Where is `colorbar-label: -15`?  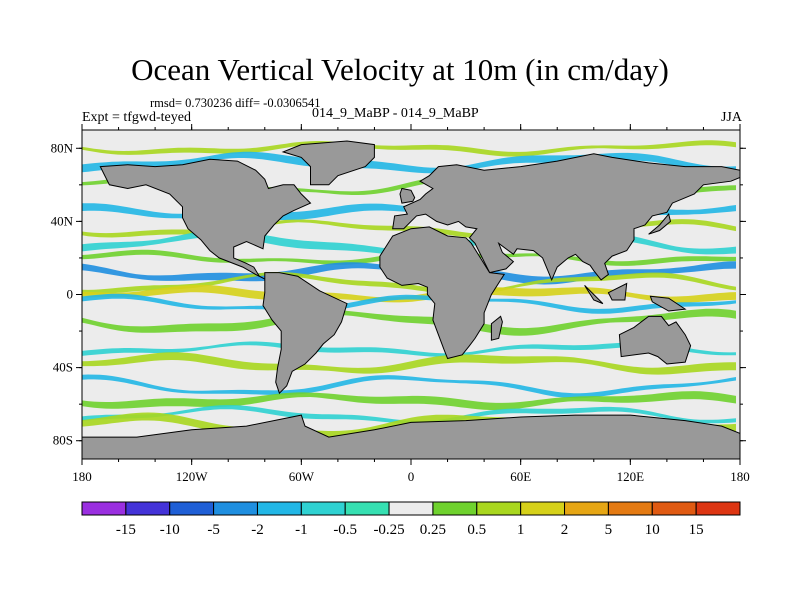
colorbar-label: -15 is located at coordinates (126, 530).